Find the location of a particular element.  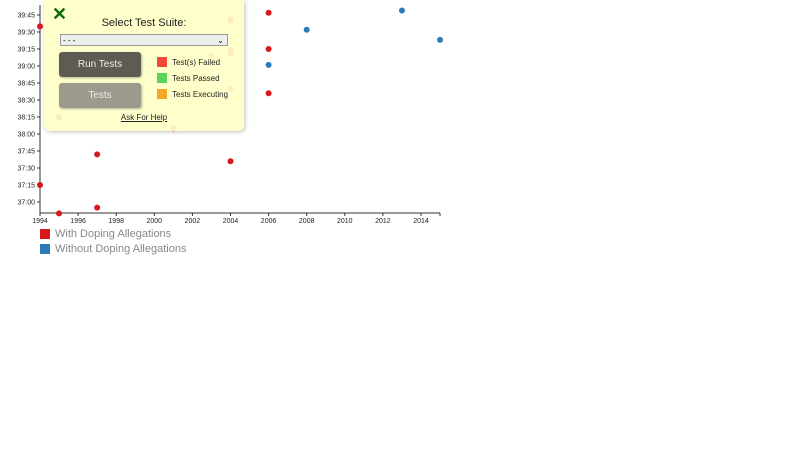

x-tick-label: 2012 is located at coordinates (383, 221).